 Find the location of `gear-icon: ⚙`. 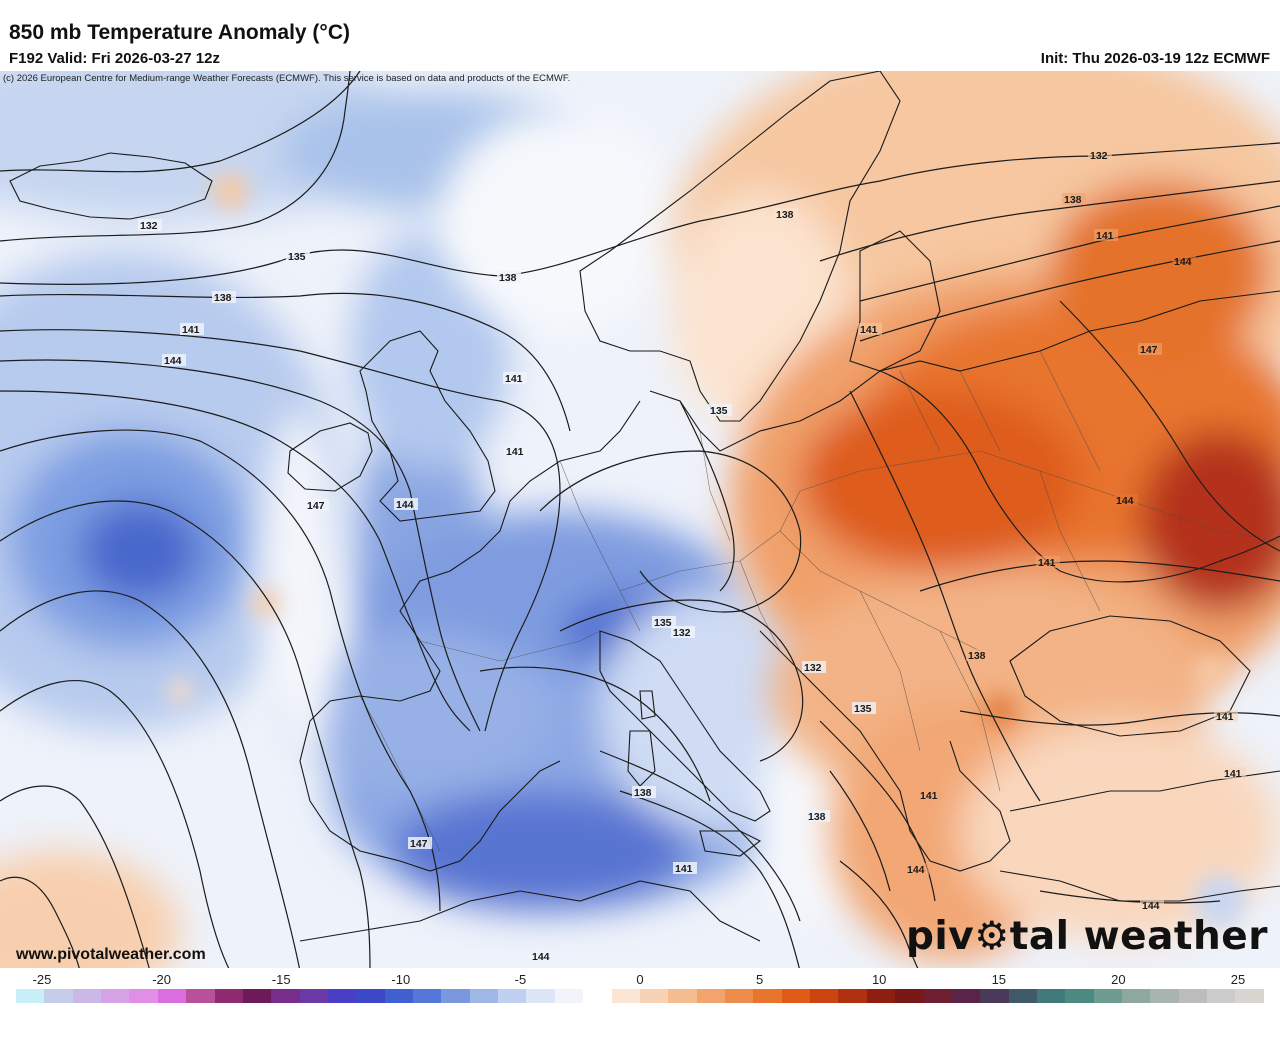

gear-icon: ⚙ is located at coordinates (992, 936).